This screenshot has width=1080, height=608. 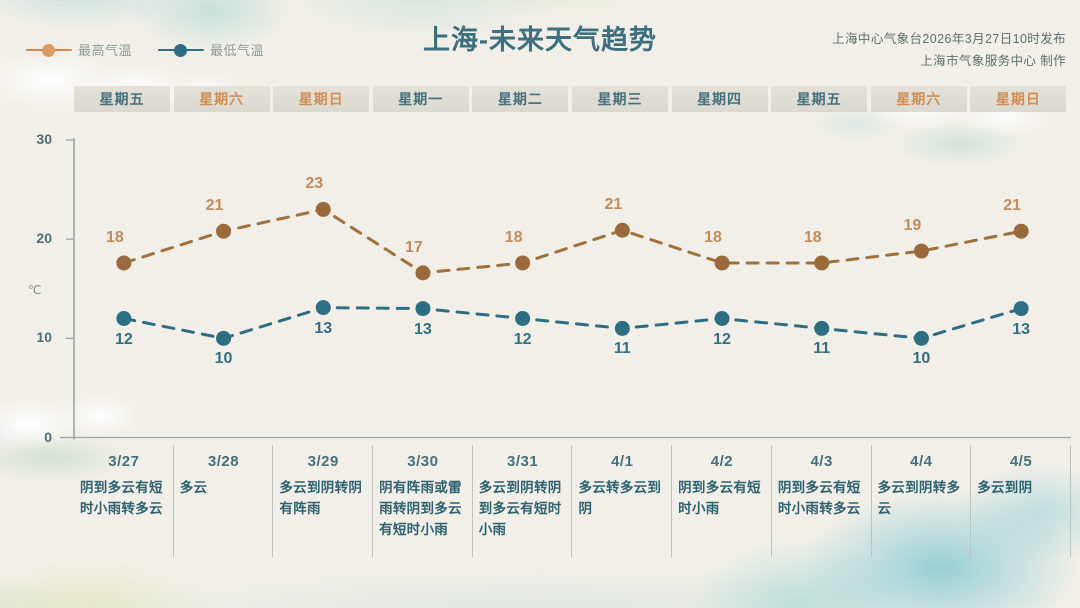 What do you see at coordinates (49, 50) in the screenshot?
I see `legend-swatch-high-temp` at bounding box center [49, 50].